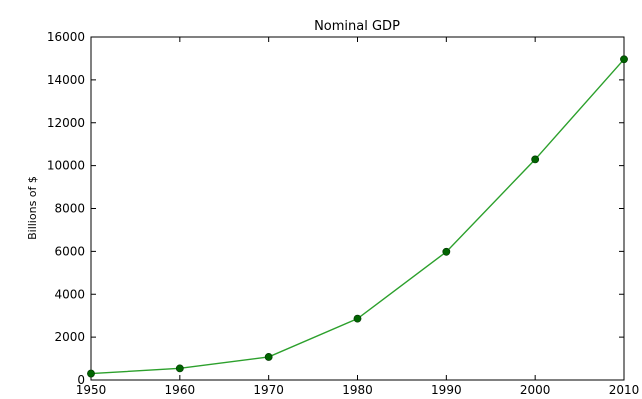 Image resolution: width=642 pixels, height=399 pixels. Describe the element at coordinates (535, 390) in the screenshot. I see `x-tick-label: 2000` at that location.